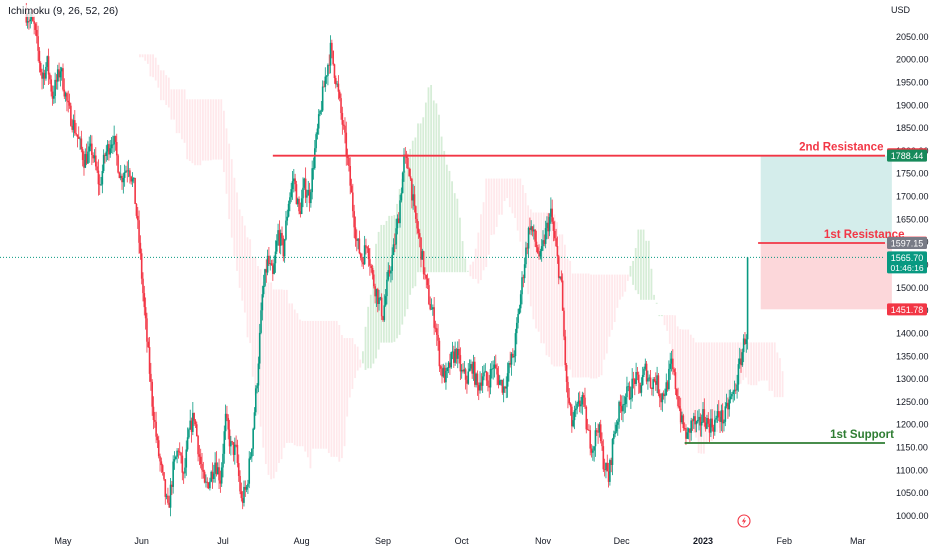 This screenshot has height=555, width=932. I want to click on flash-icon, so click(744, 521).